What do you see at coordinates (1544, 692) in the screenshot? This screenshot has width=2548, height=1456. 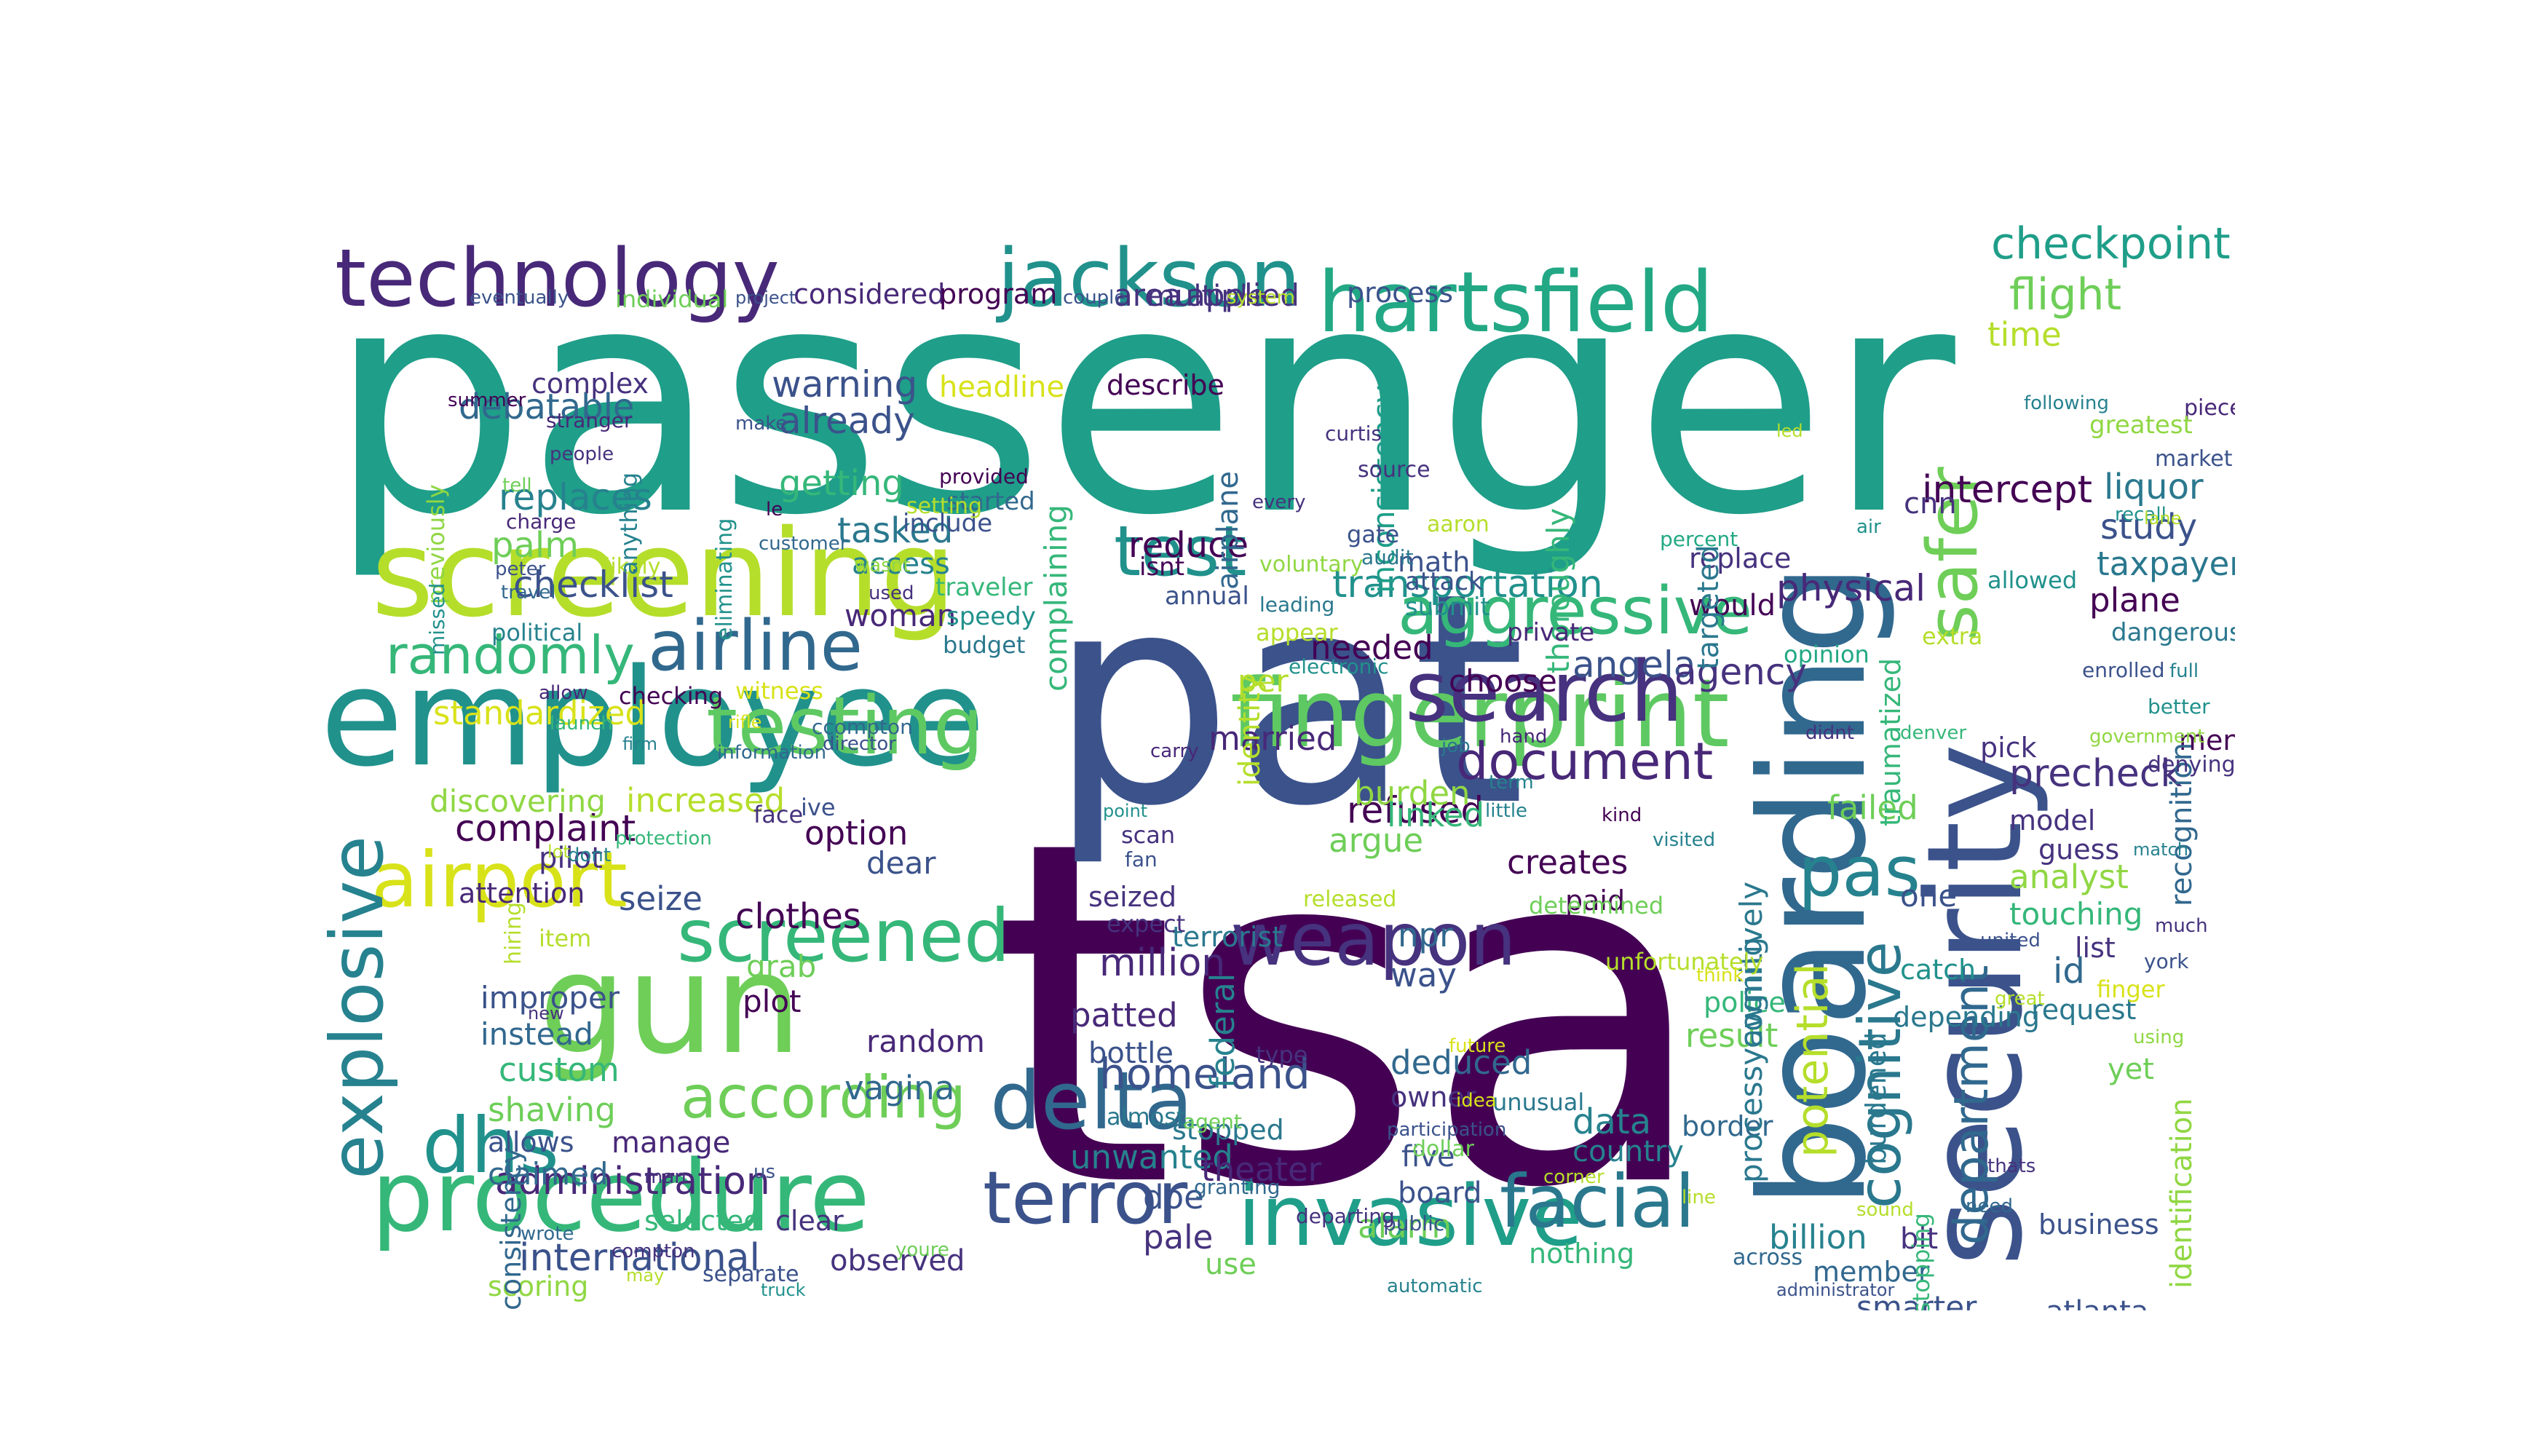 I see `cloud-word-search: search` at bounding box center [1544, 692].